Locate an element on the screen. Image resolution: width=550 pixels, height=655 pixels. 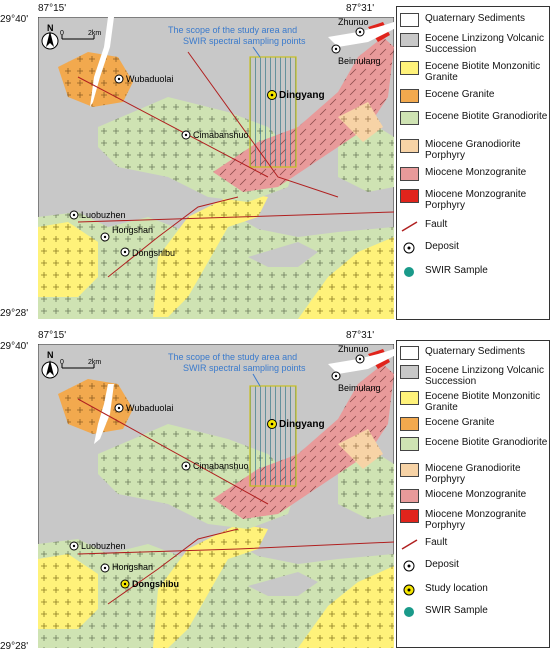
place-cimabanshuo: Cimabanshuo is located at coordinates (221, 466).